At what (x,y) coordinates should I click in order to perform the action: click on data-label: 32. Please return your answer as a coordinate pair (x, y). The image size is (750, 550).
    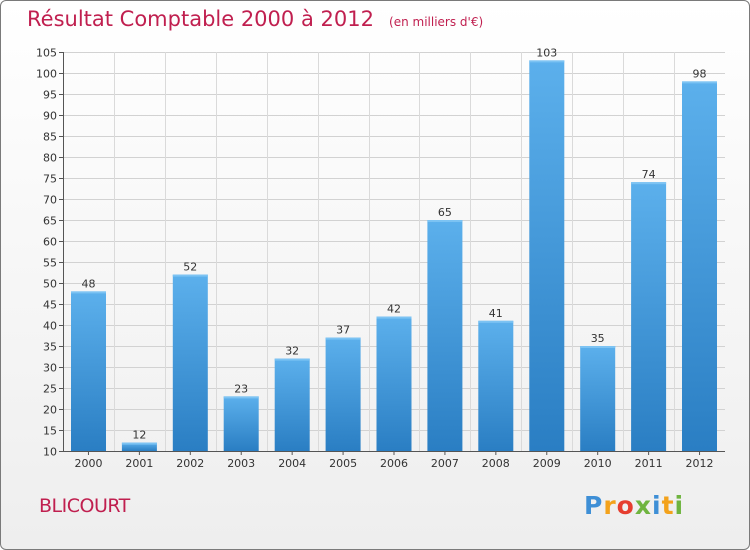
    Looking at the image, I should click on (292, 351).